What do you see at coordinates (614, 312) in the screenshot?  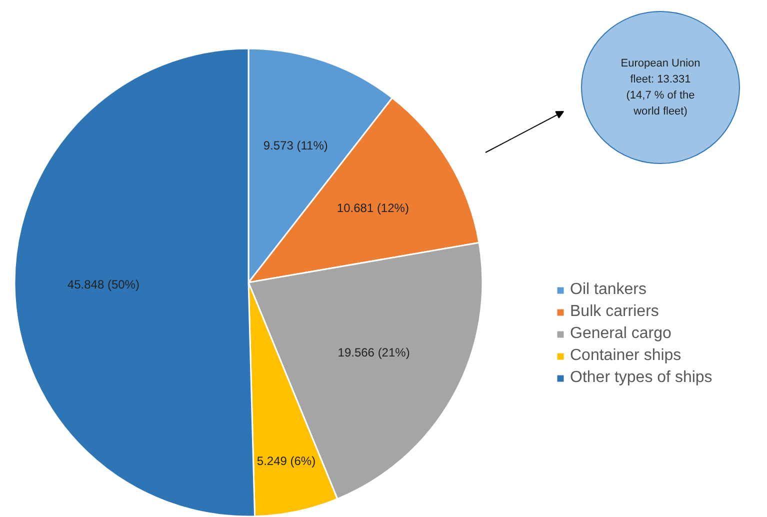 I see `legend-label: Bulk carriers` at bounding box center [614, 312].